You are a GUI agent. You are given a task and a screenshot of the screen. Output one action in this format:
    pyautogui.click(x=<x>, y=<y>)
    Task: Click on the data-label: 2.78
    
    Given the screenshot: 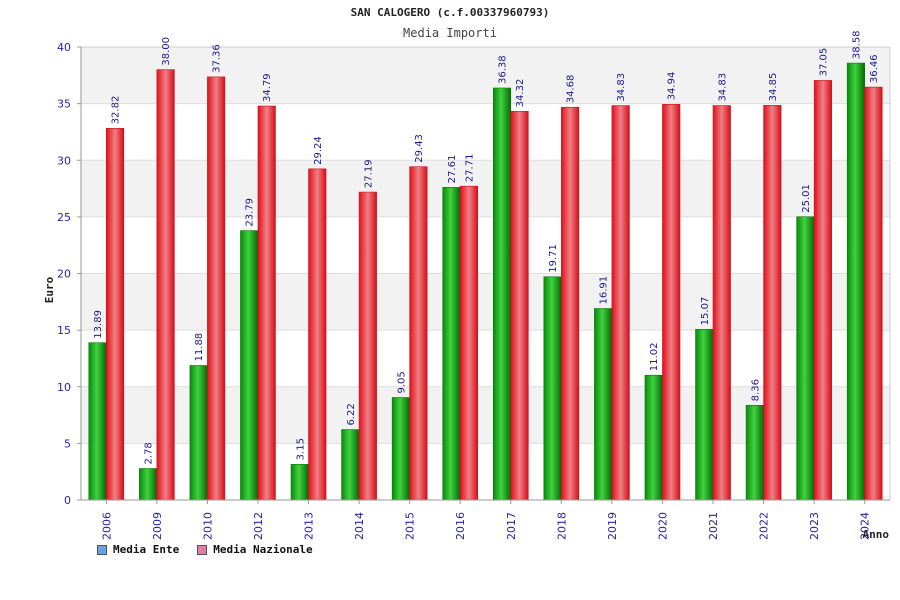 What is the action you would take?
    pyautogui.click(x=149, y=453)
    